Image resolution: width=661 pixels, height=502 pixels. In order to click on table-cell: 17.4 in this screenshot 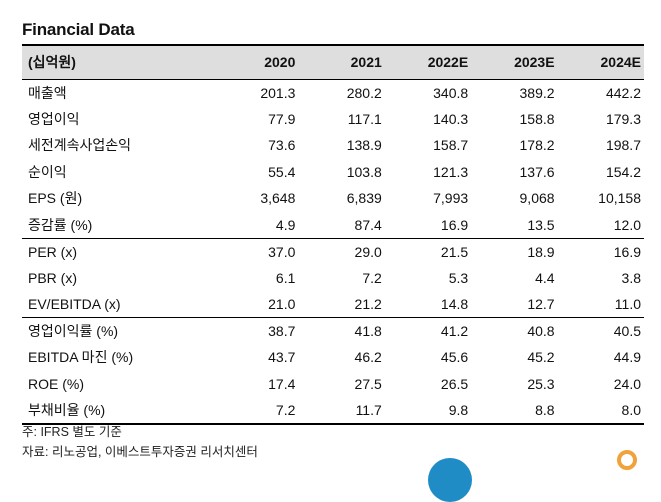, I will do `click(282, 383)`.